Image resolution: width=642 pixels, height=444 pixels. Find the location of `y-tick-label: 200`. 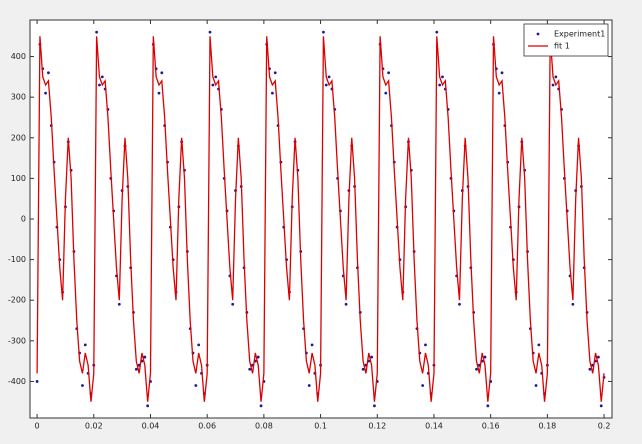

y-tick-label: 200 is located at coordinates (18, 137).